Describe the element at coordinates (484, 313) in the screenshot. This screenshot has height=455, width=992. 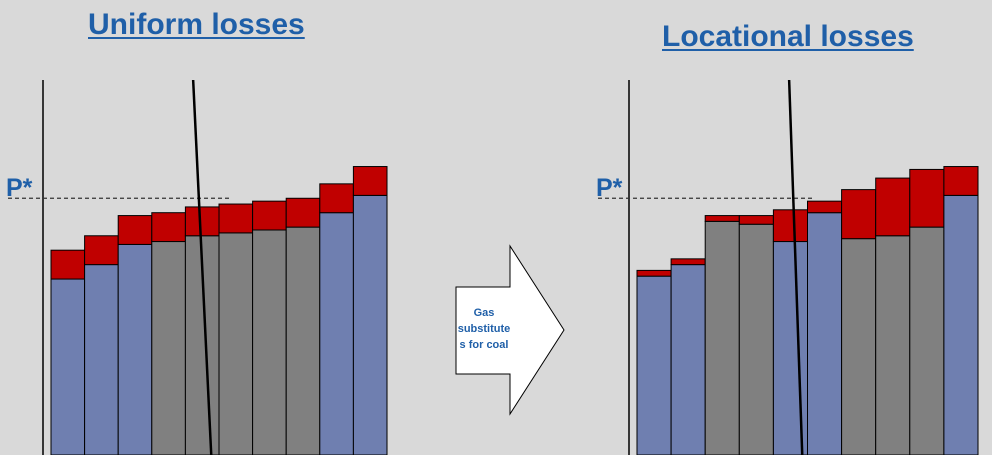
I see `arrow-label-line-1: Gas` at that location.